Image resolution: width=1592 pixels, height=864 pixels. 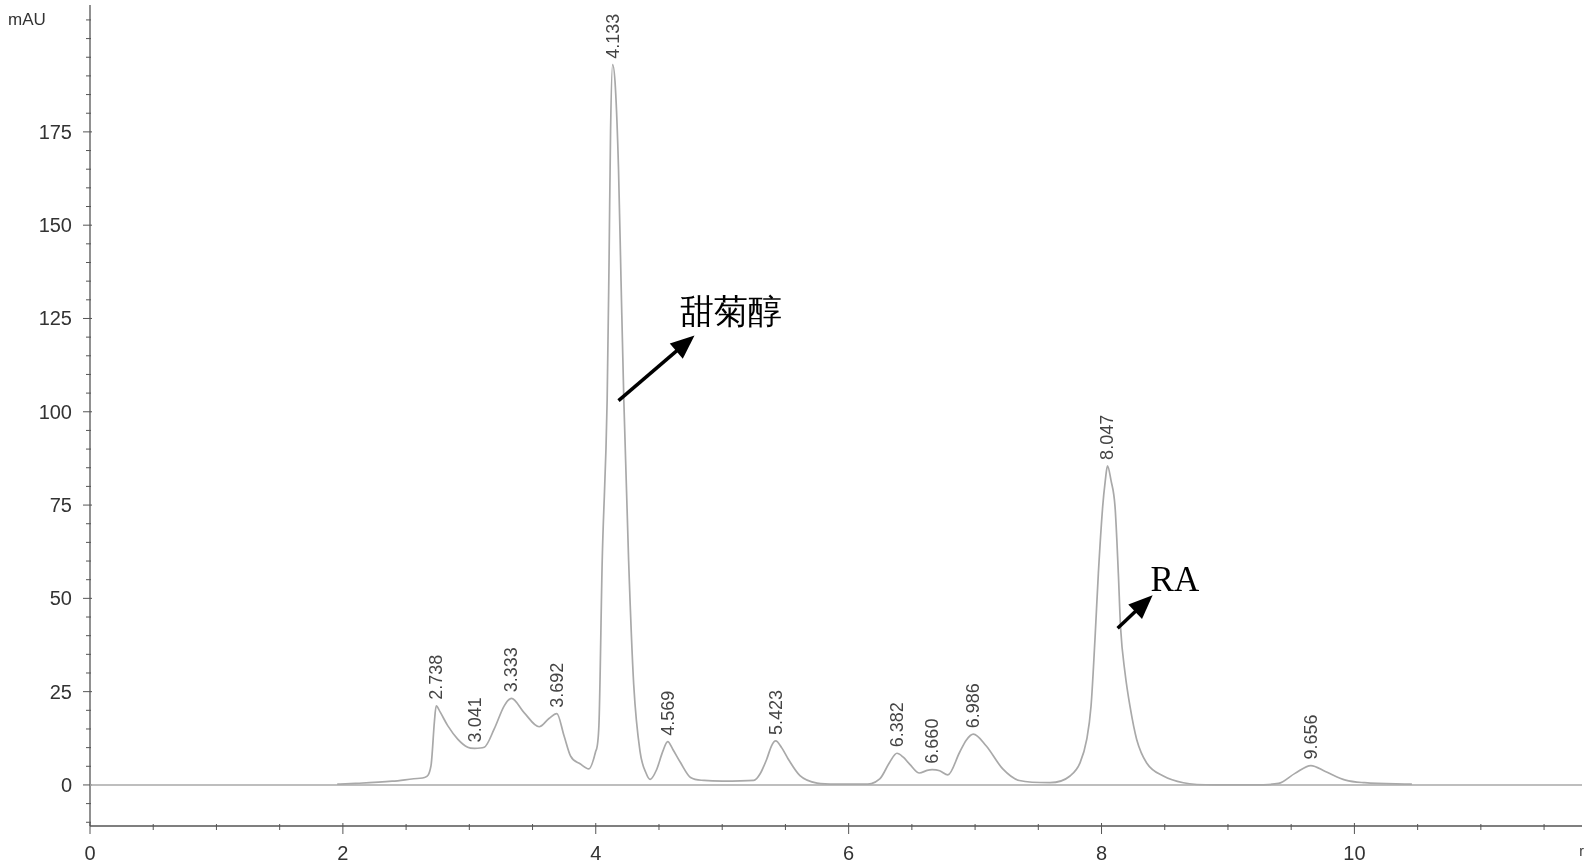 I want to click on annotation: 4.569, so click(x=667, y=713).